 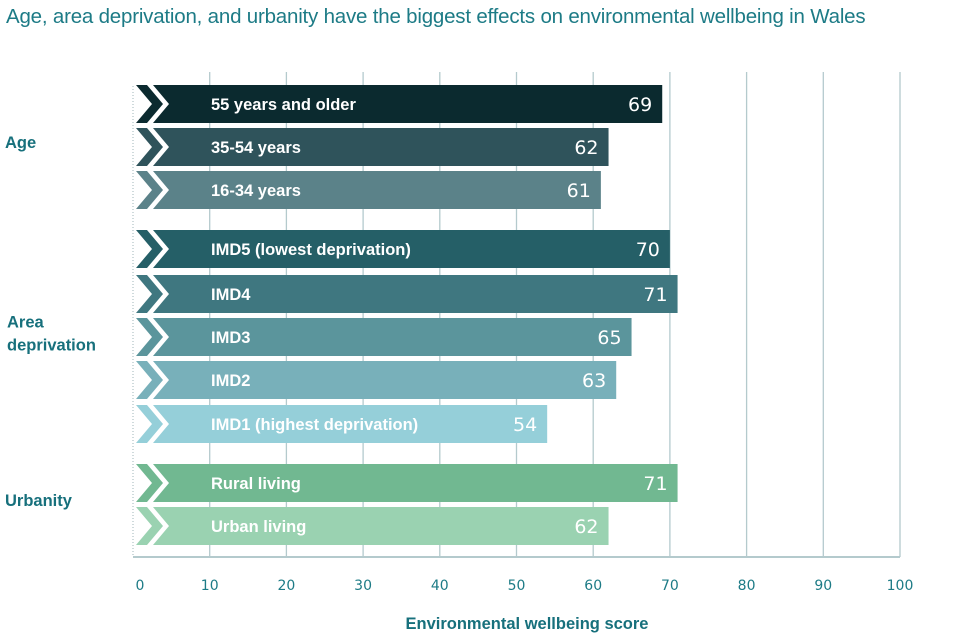 What do you see at coordinates (140, 586) in the screenshot?
I see `x-tick-label: 0` at bounding box center [140, 586].